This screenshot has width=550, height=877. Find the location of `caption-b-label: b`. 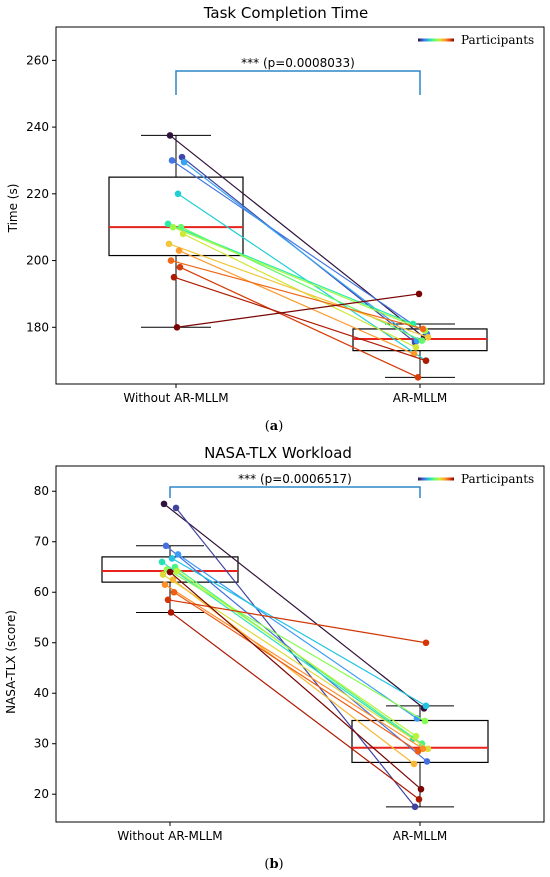

caption-b-label: b is located at coordinates (273, 864).